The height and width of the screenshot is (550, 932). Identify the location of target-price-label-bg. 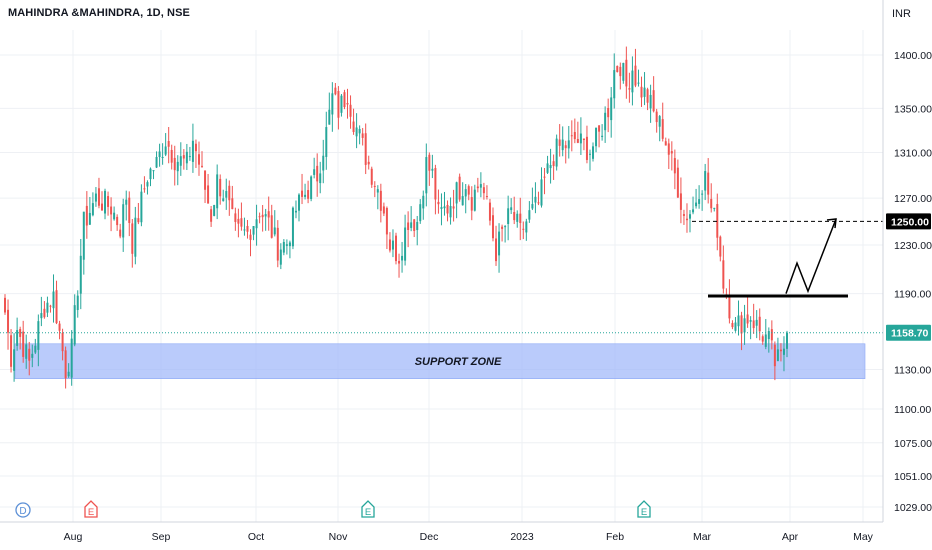
(908, 221).